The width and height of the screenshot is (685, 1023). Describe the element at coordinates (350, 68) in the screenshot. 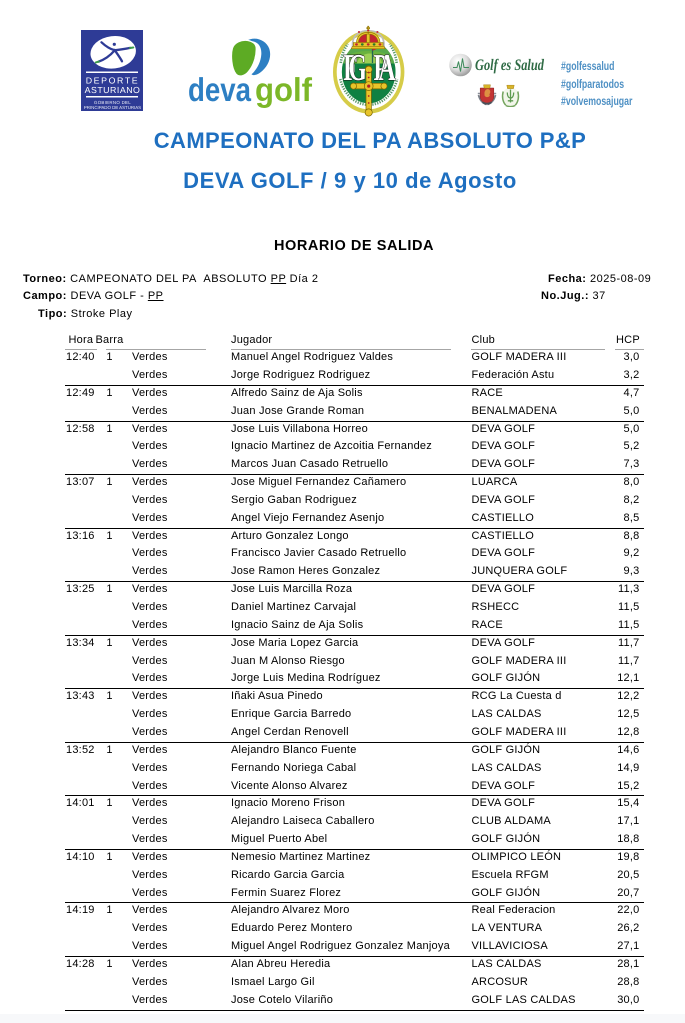

I see `svg-text: F` at that location.